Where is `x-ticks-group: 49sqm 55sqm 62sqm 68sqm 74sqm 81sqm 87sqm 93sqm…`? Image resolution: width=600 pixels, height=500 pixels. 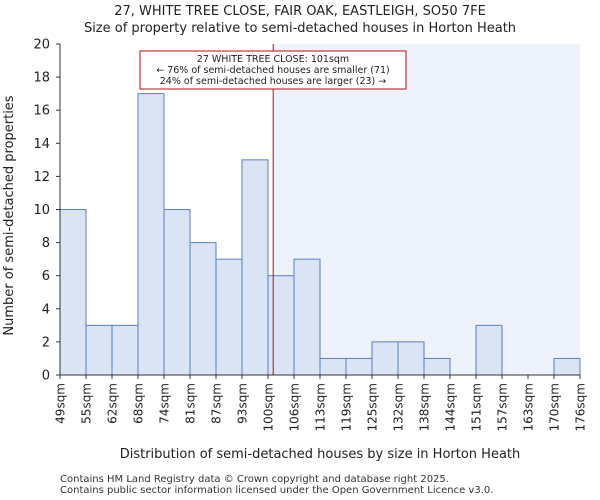
x-ticks-group: 49sqm 55sqm 62sqm 68sqm 74sqm 81sqm 87sqm 93sqm… is located at coordinates (321, 403).